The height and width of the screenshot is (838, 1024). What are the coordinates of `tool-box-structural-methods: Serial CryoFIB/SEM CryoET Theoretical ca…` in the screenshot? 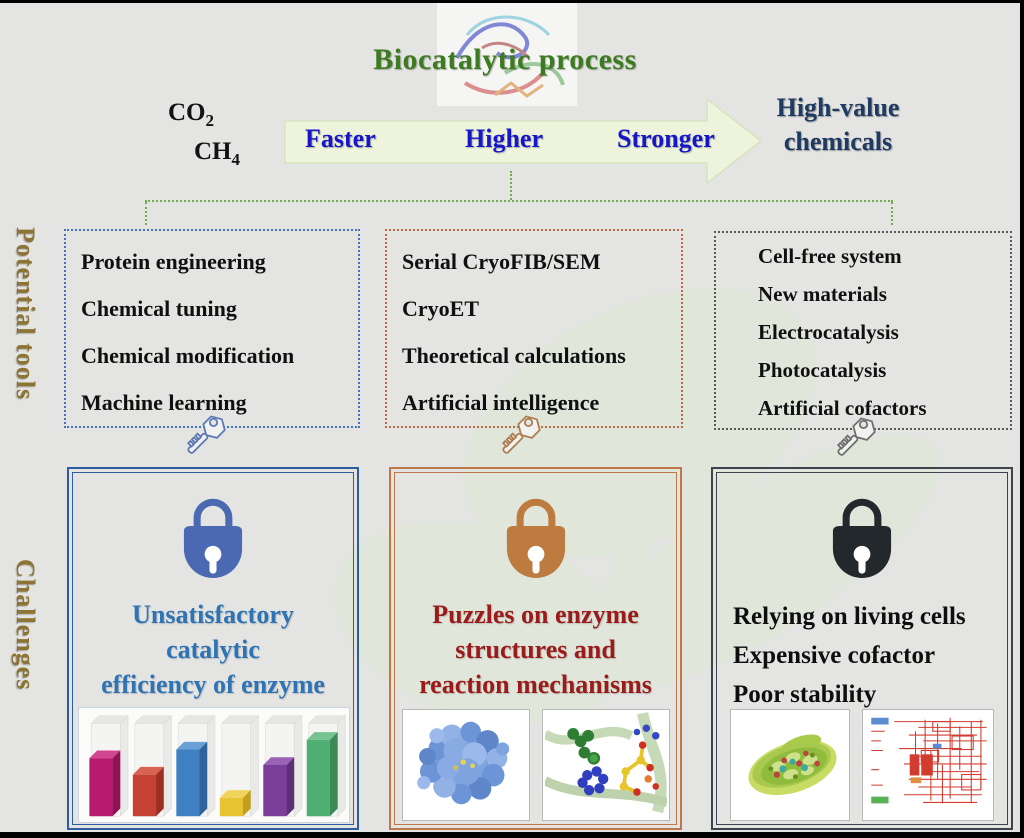 It's located at (534, 328).